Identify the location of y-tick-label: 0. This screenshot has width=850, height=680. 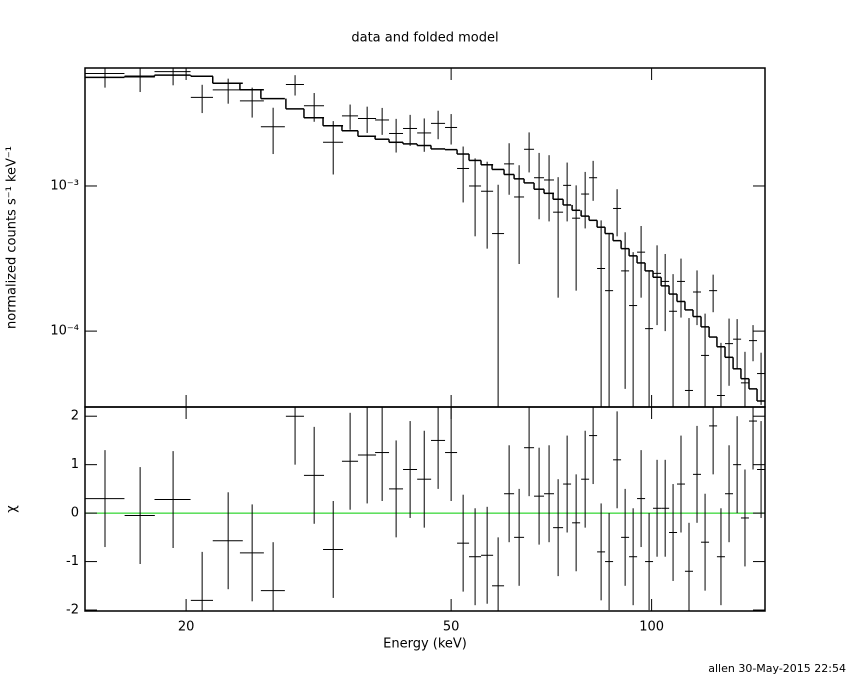
(75, 513).